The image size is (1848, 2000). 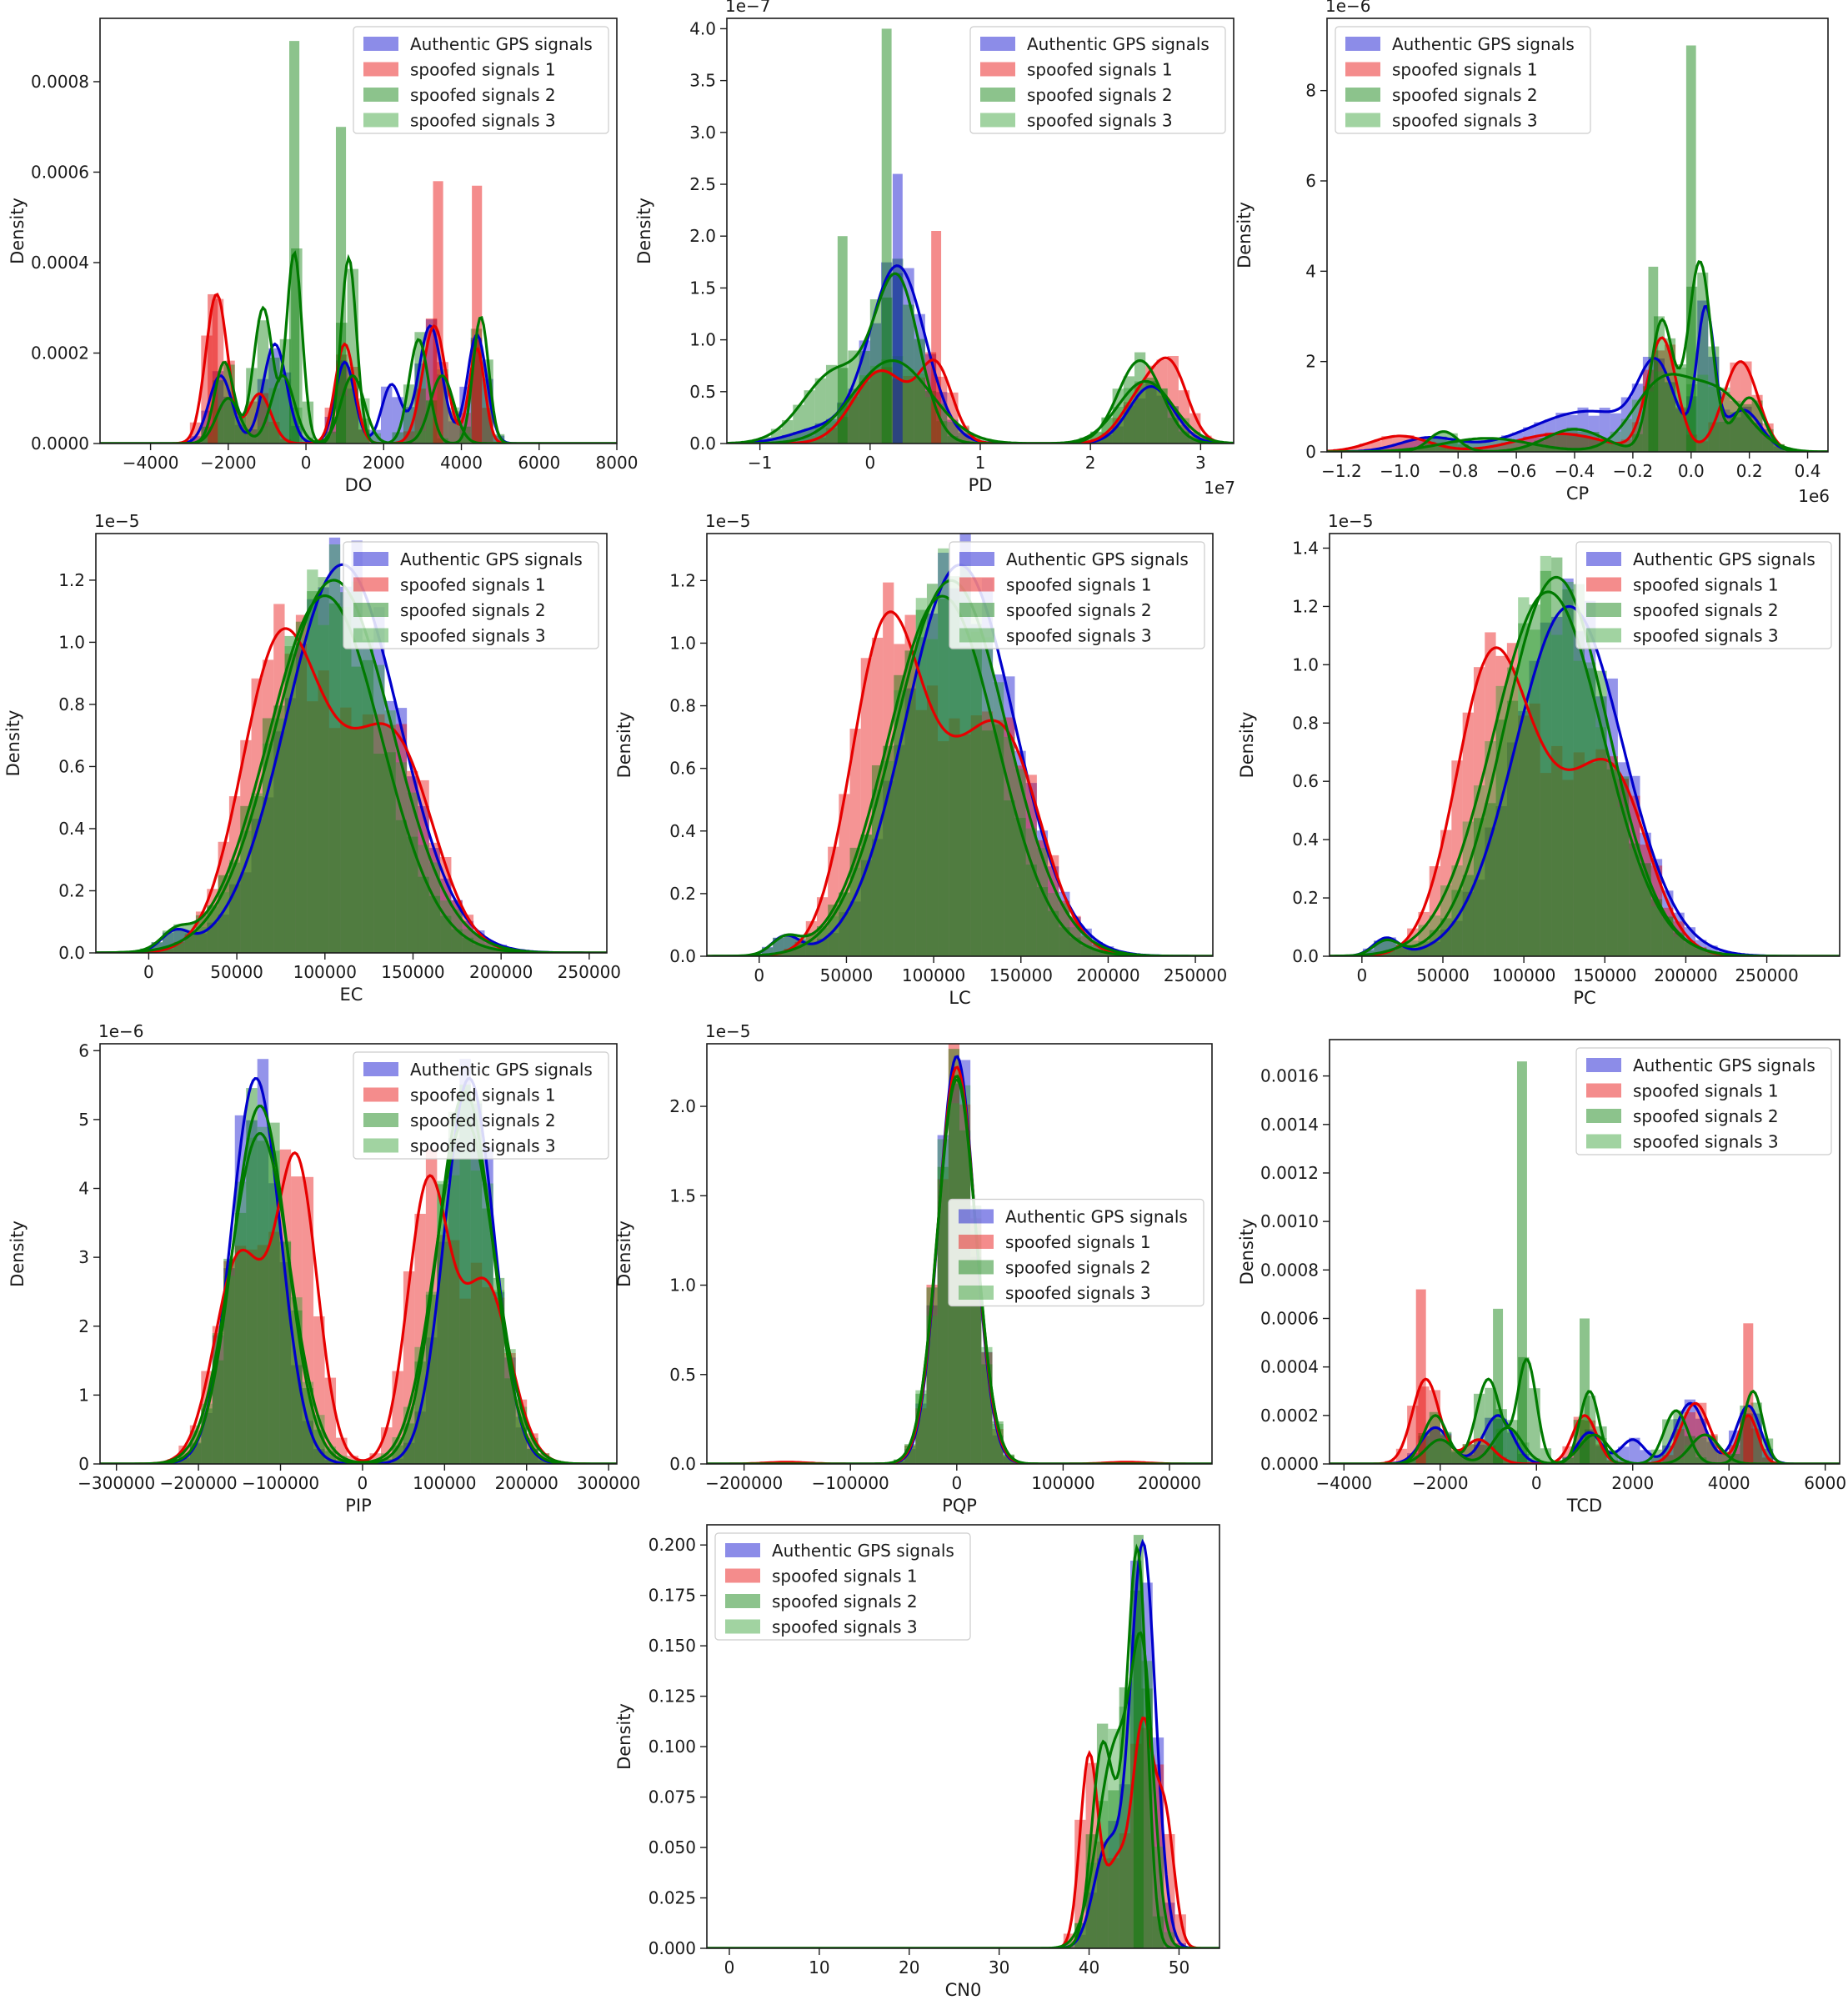 I want to click on y-tick-label: 0, so click(x=83, y=1464).